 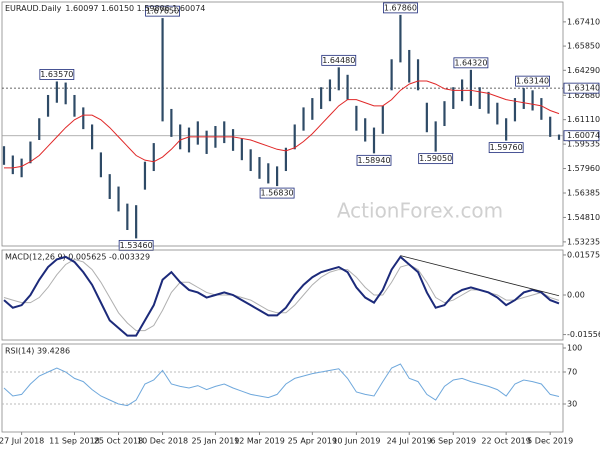 What do you see at coordinates (550, 441) in the screenshot?
I see `x-tick-label: 5 Dec 2019` at bounding box center [550, 441].